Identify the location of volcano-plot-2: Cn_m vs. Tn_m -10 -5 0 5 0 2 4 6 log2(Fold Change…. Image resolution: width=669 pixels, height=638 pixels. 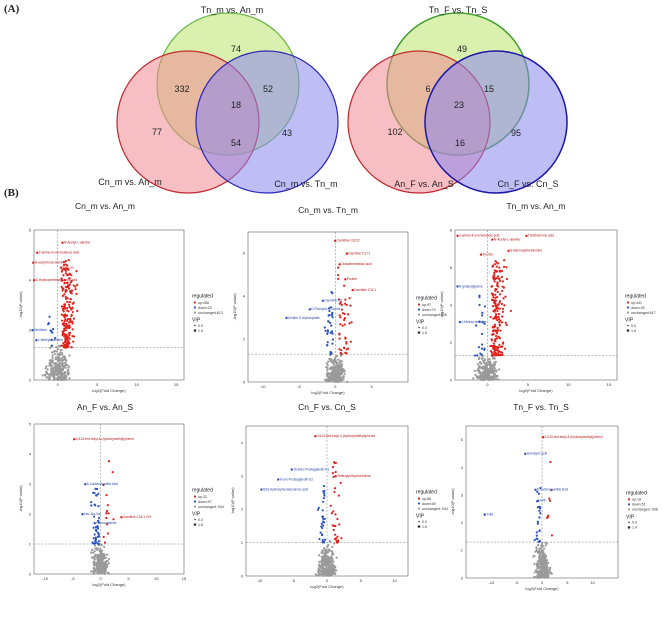
(339, 300).